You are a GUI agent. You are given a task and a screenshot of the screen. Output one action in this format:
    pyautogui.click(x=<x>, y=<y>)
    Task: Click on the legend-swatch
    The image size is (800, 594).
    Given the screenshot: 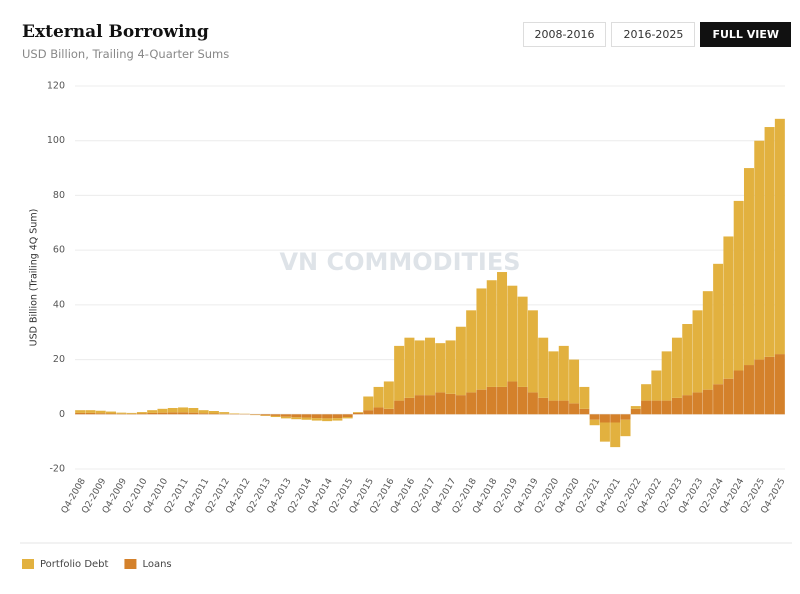 What is the action you would take?
    pyautogui.click(x=28, y=564)
    